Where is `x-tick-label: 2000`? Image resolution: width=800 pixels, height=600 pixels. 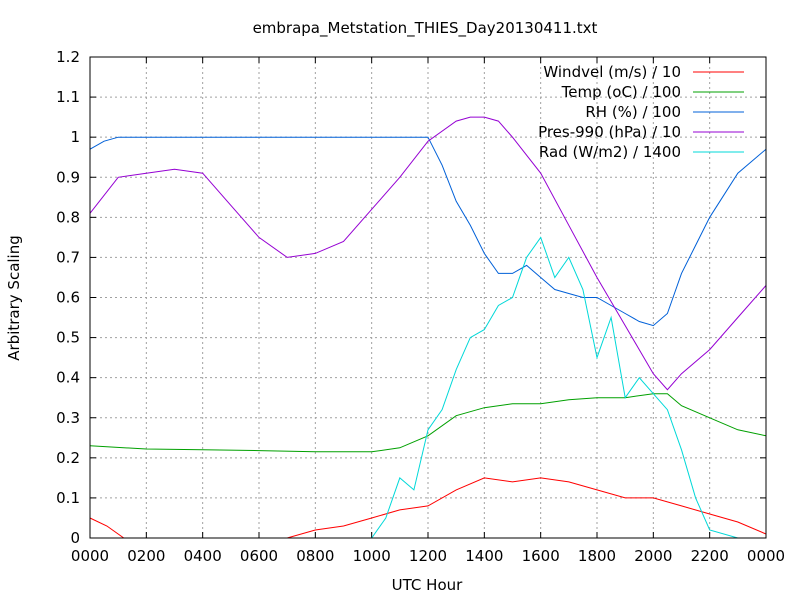 x-tick-label: 2000 is located at coordinates (653, 556).